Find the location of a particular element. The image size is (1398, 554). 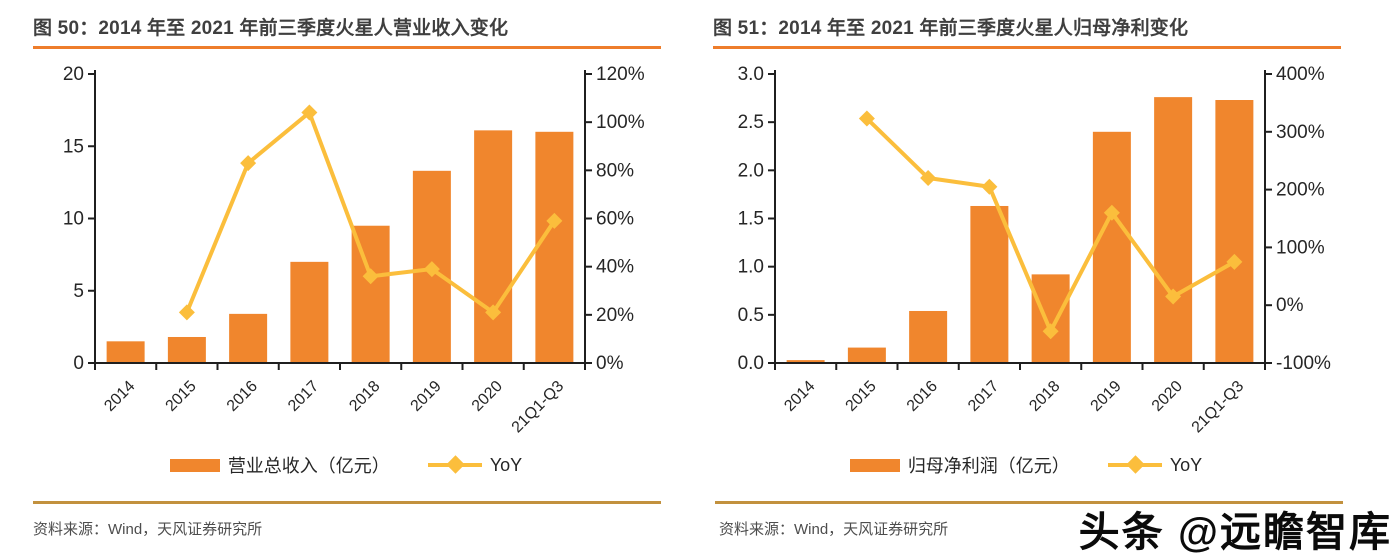

right-axis-tick-label: 200% is located at coordinates (1300, 190).